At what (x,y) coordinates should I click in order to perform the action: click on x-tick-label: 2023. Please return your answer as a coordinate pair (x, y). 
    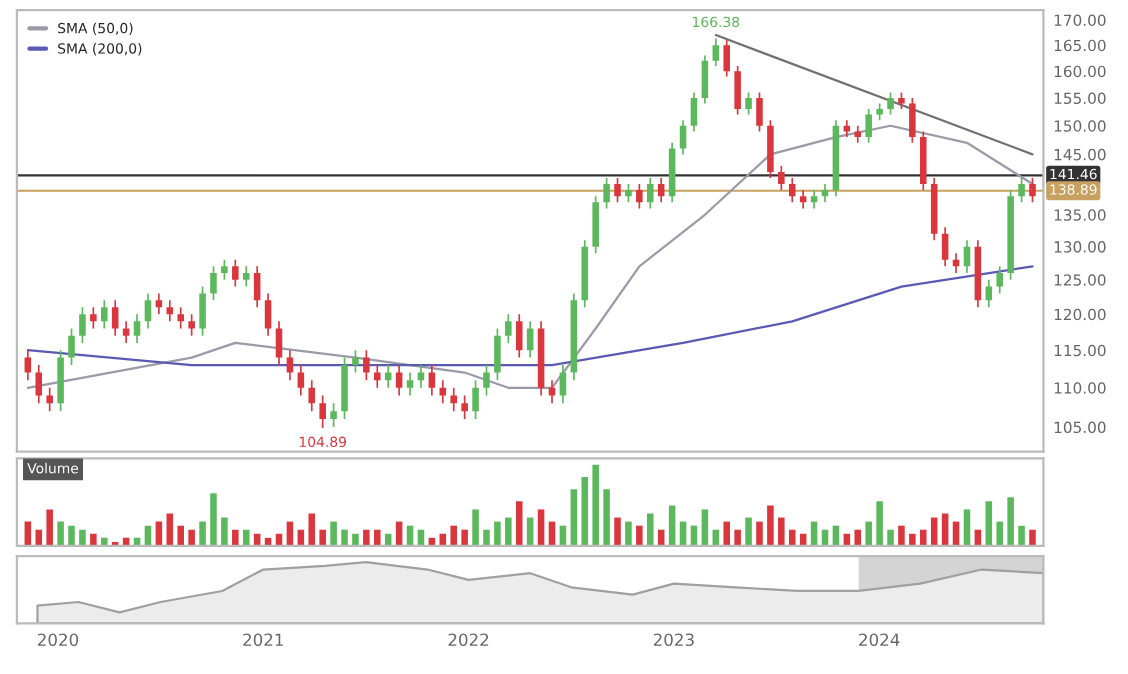
    Looking at the image, I should click on (673, 640).